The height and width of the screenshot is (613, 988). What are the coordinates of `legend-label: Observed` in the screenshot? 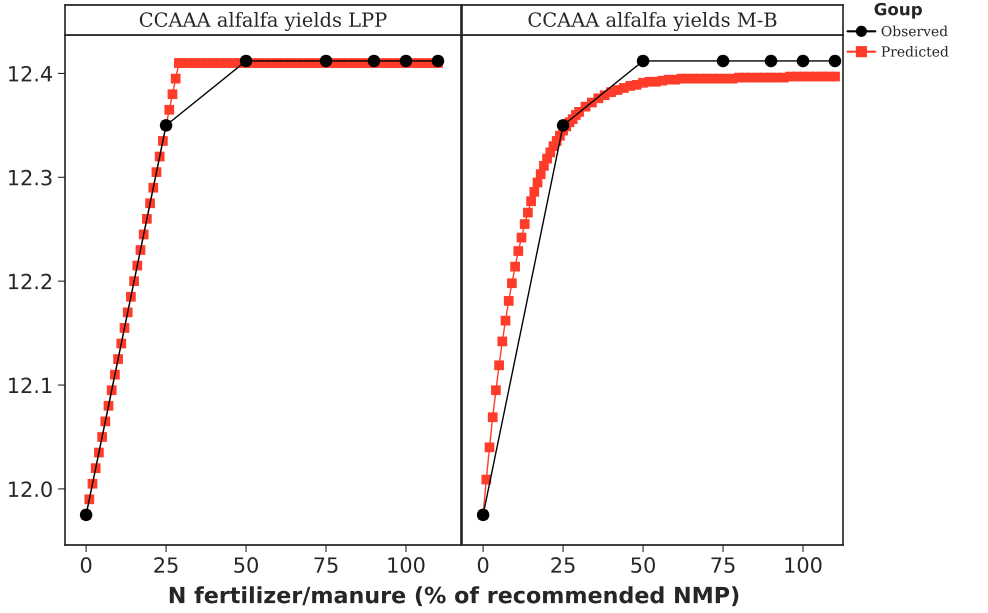 It's located at (915, 31).